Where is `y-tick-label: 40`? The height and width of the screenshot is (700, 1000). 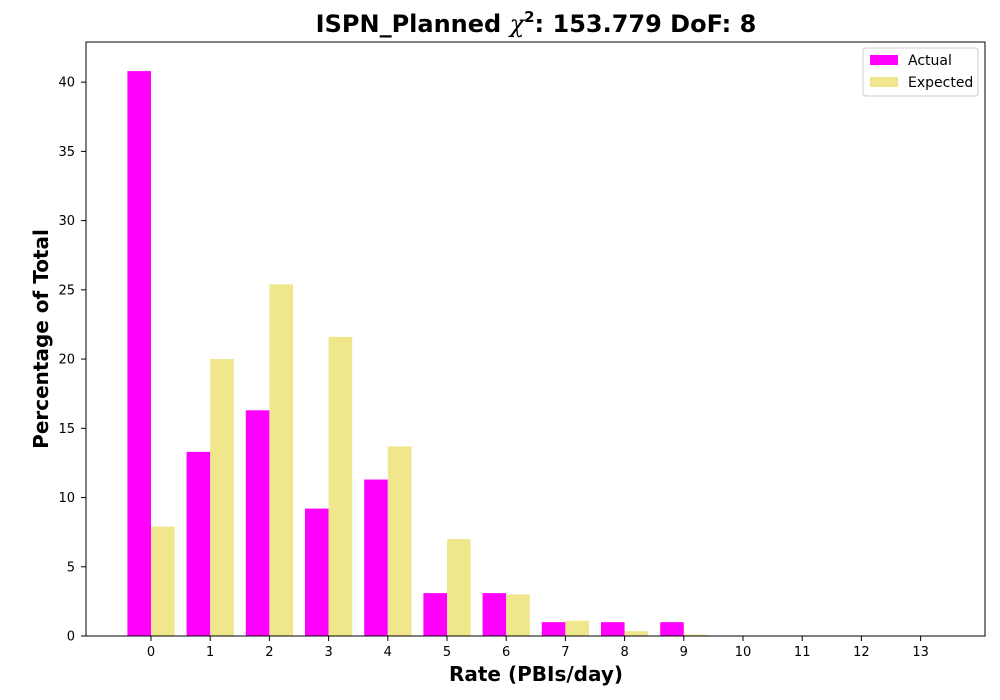
y-tick-label: 40 is located at coordinates (66, 83).